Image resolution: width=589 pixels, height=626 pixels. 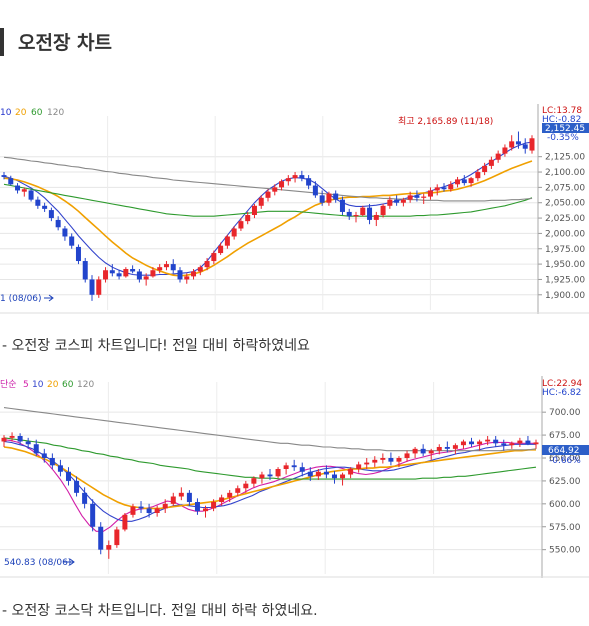 I want to click on series-line-ma120, so click(x=268, y=179).